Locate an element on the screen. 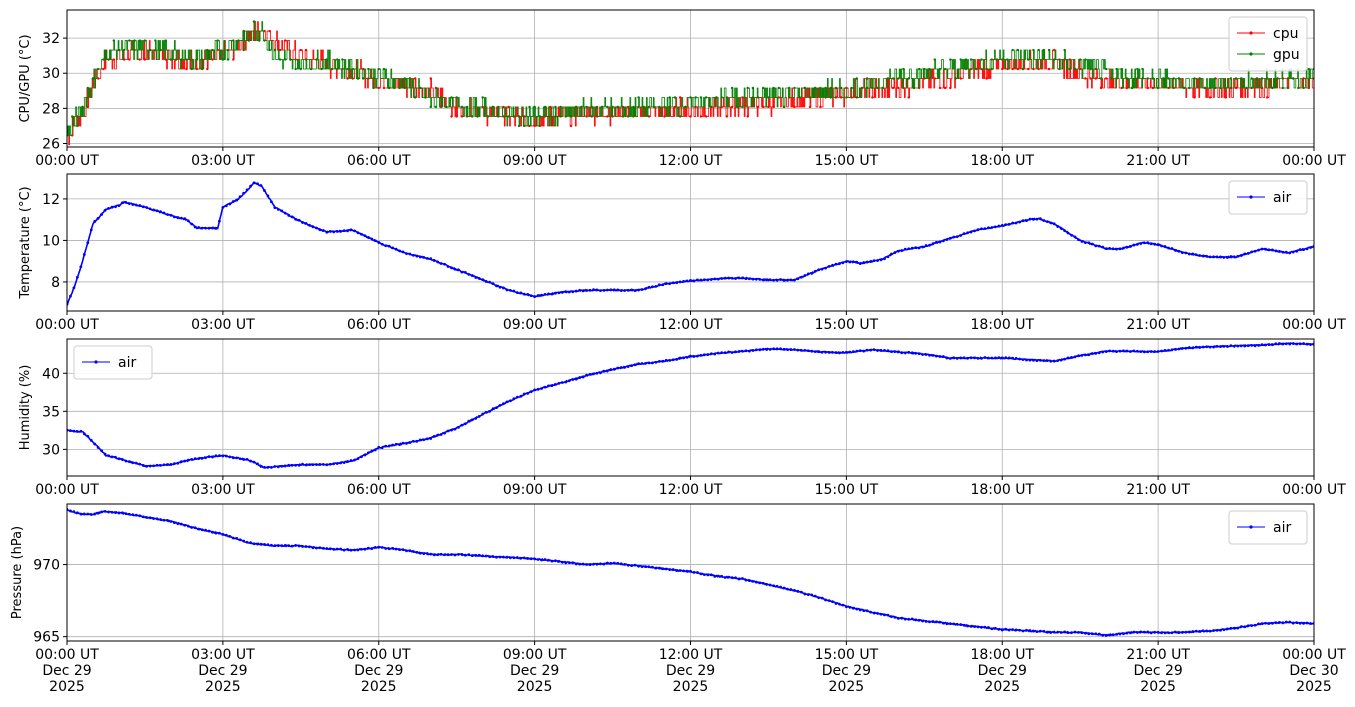 The image size is (1355, 707). x-tick-label: 09:00 UT is located at coordinates (535, 325).